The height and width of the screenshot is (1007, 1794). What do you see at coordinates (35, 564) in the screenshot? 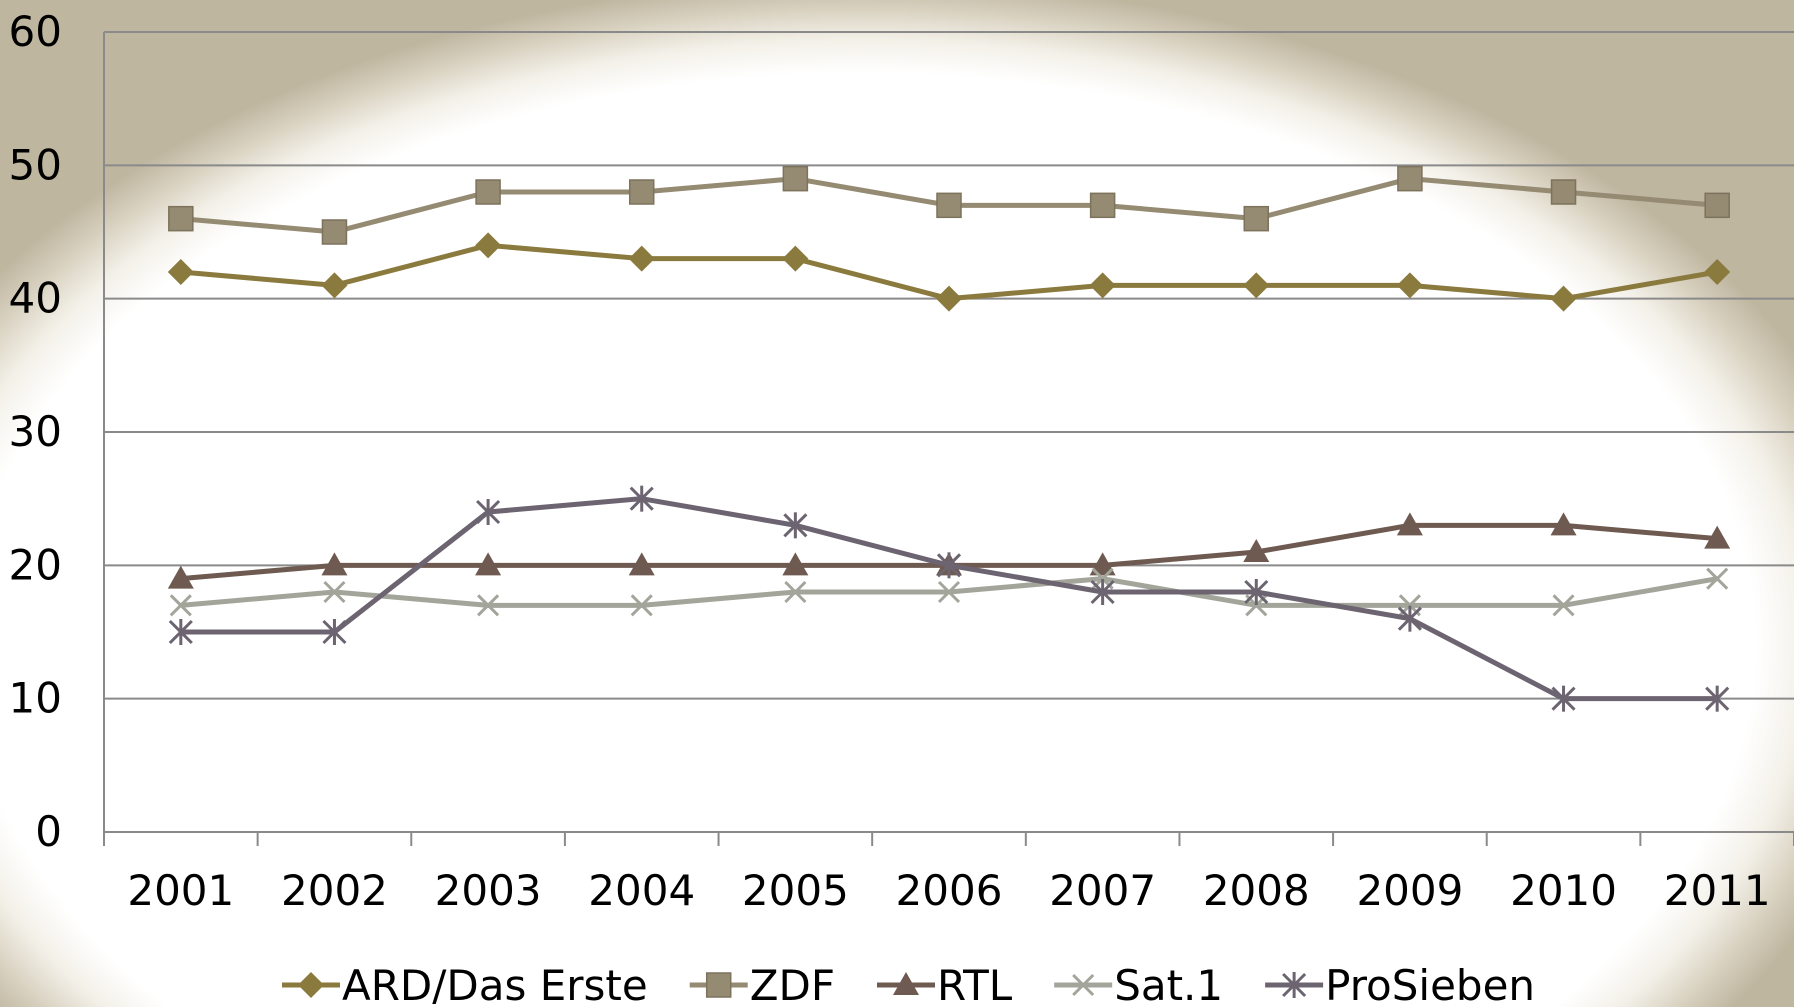
I see `y-tick-label: 20` at bounding box center [35, 564].